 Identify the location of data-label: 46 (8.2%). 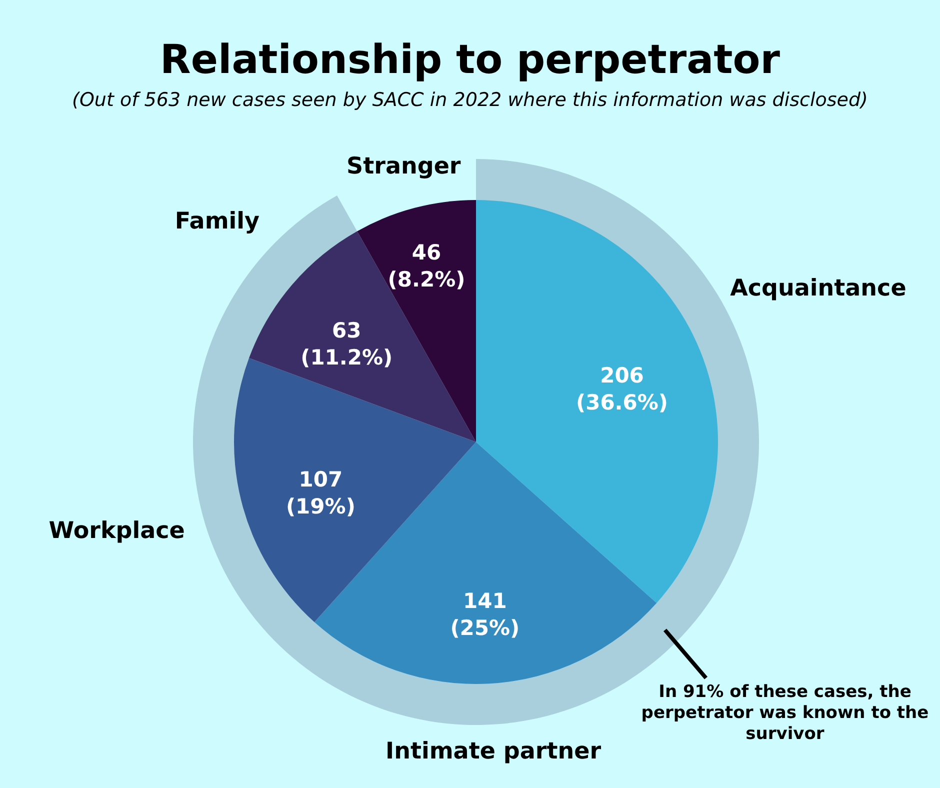
(427, 266).